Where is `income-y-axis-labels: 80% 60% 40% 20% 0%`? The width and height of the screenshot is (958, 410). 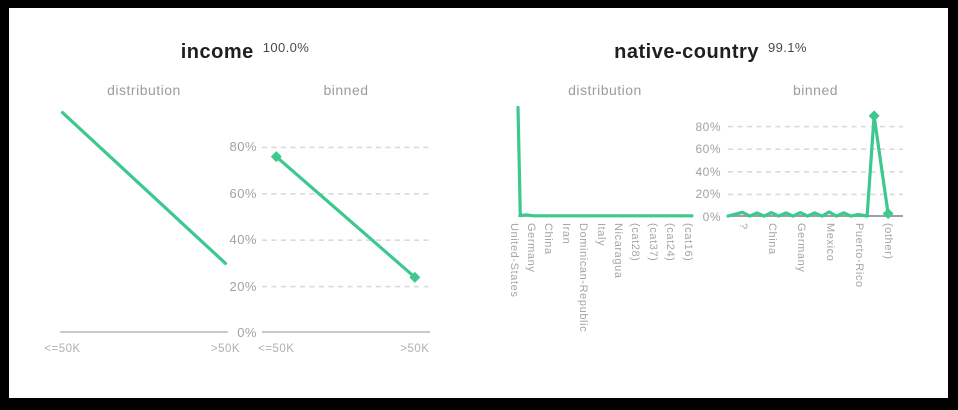
income-y-axis-labels: 80% 60% 40% 20% 0% is located at coordinates (228, 220).